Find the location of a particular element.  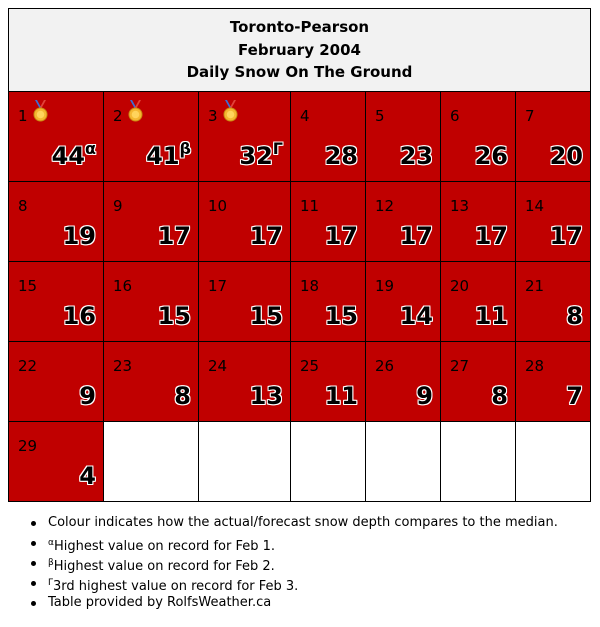

day-cell: 26 9 is located at coordinates (403, 381).